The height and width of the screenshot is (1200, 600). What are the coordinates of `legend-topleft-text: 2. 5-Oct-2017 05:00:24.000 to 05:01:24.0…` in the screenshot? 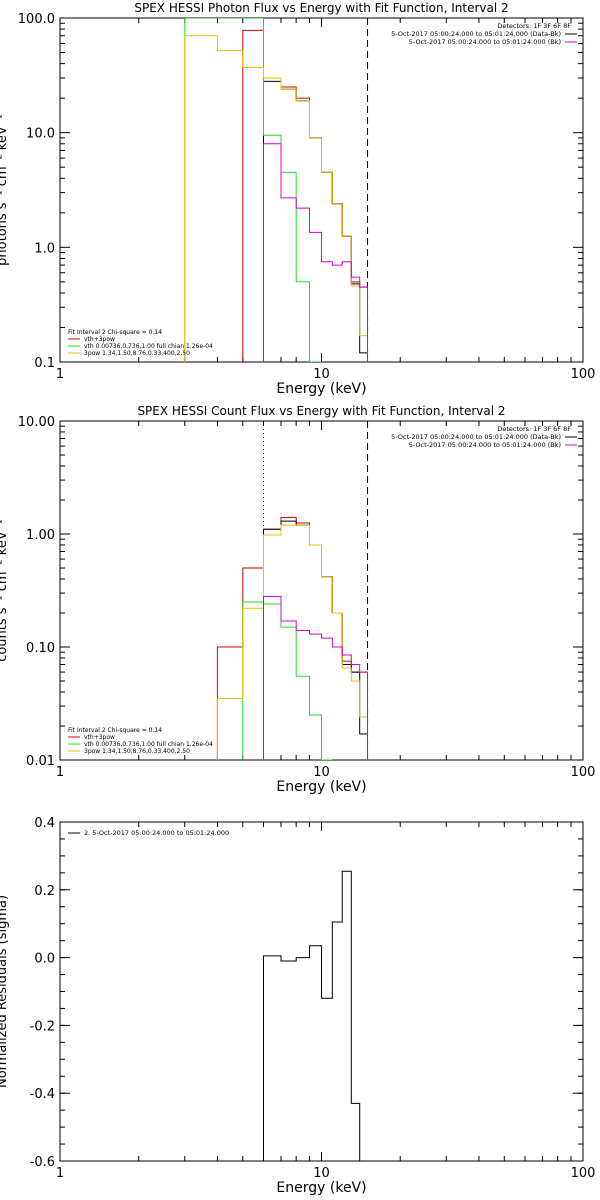 It's located at (156, 833).